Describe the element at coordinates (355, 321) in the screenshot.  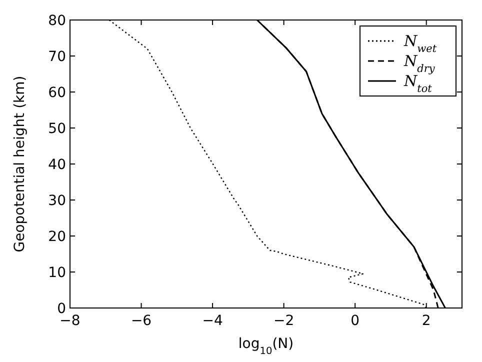
I see `x-tick-label: 0` at that location.